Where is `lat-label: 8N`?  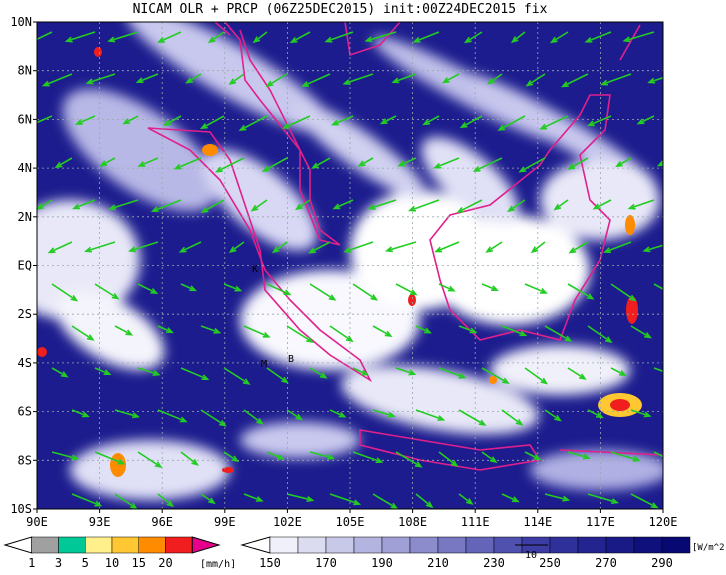 lat-label: 8N is located at coordinates (25, 71).